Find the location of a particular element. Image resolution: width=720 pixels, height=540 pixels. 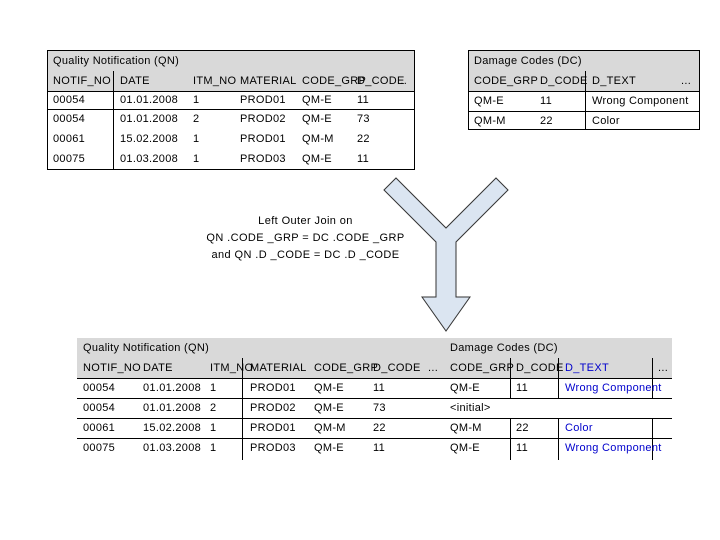

table-title: Damage Codes (DC) is located at coordinates (504, 348).